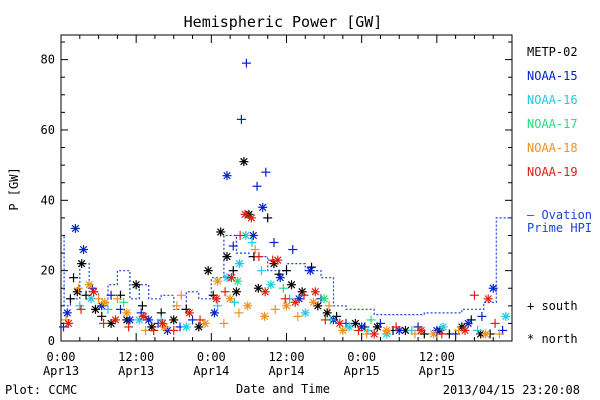 The height and width of the screenshot is (400, 600). Describe the element at coordinates (14, 188) in the screenshot. I see `y-axis-label: P [GW]` at that location.